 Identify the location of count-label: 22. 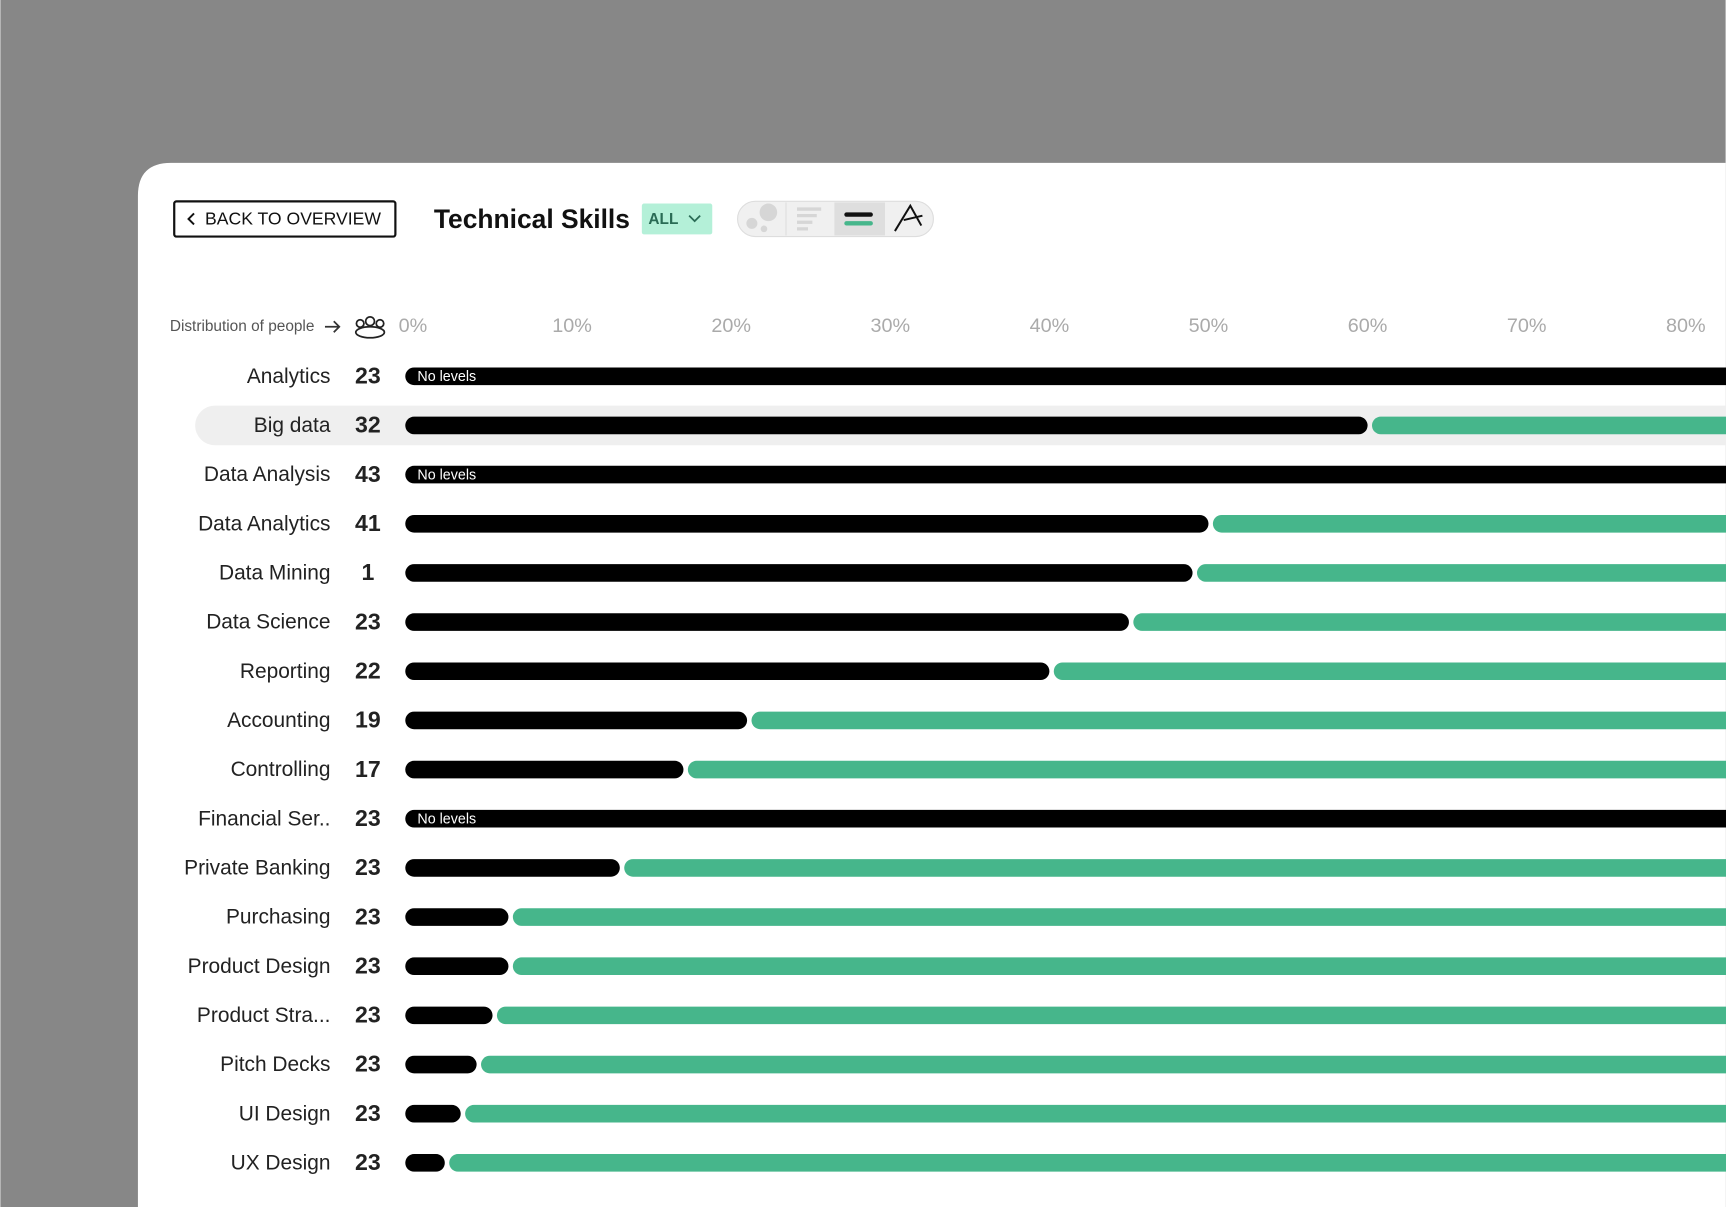
(368, 670).